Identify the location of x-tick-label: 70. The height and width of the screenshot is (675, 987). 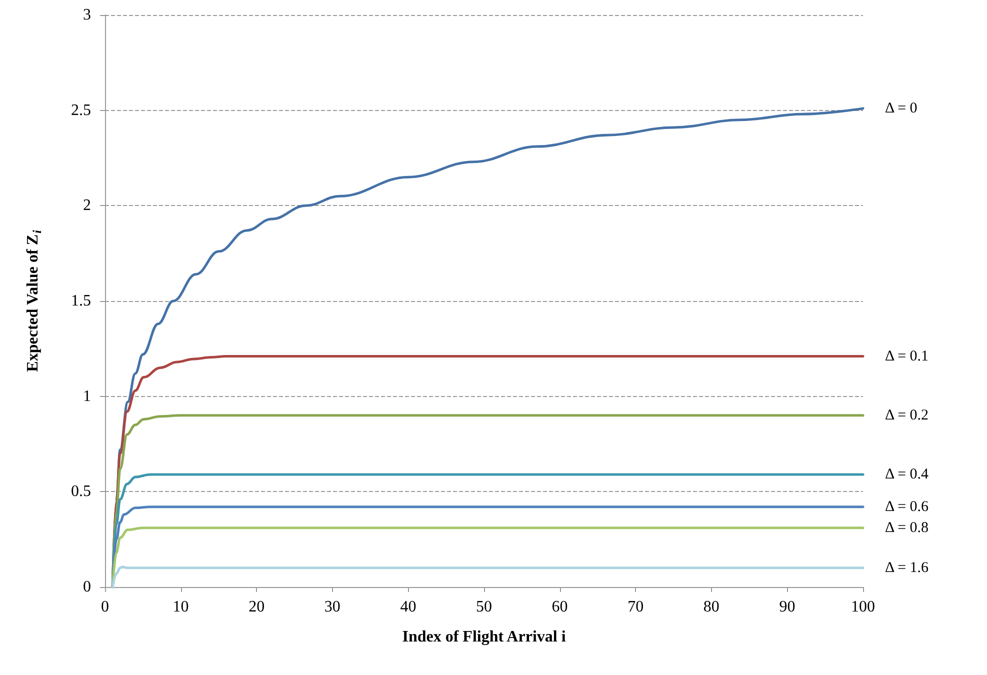
(636, 607).